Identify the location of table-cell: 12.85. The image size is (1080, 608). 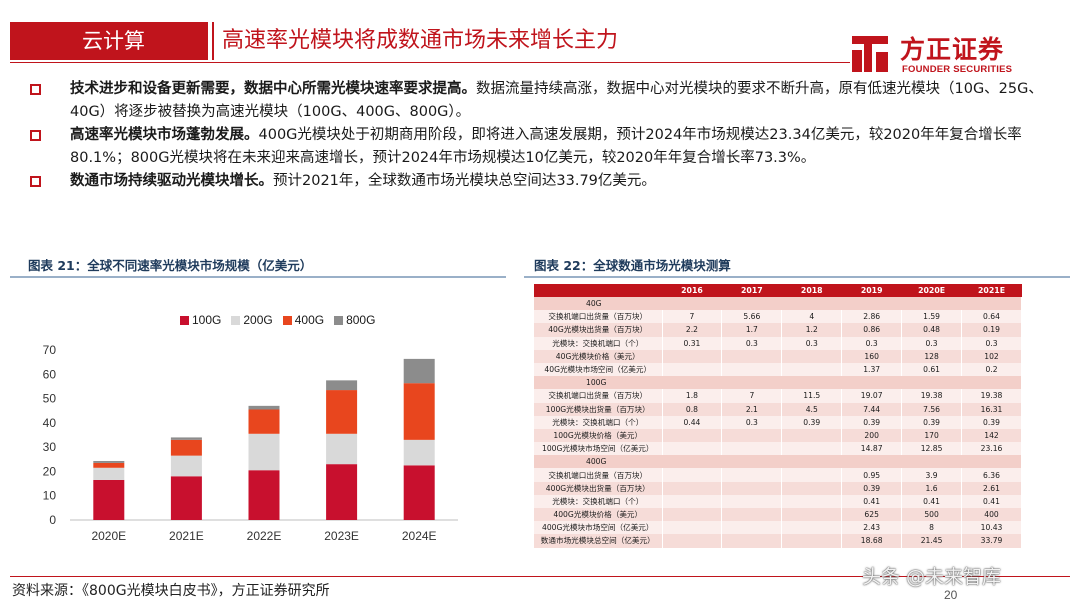
(932, 449).